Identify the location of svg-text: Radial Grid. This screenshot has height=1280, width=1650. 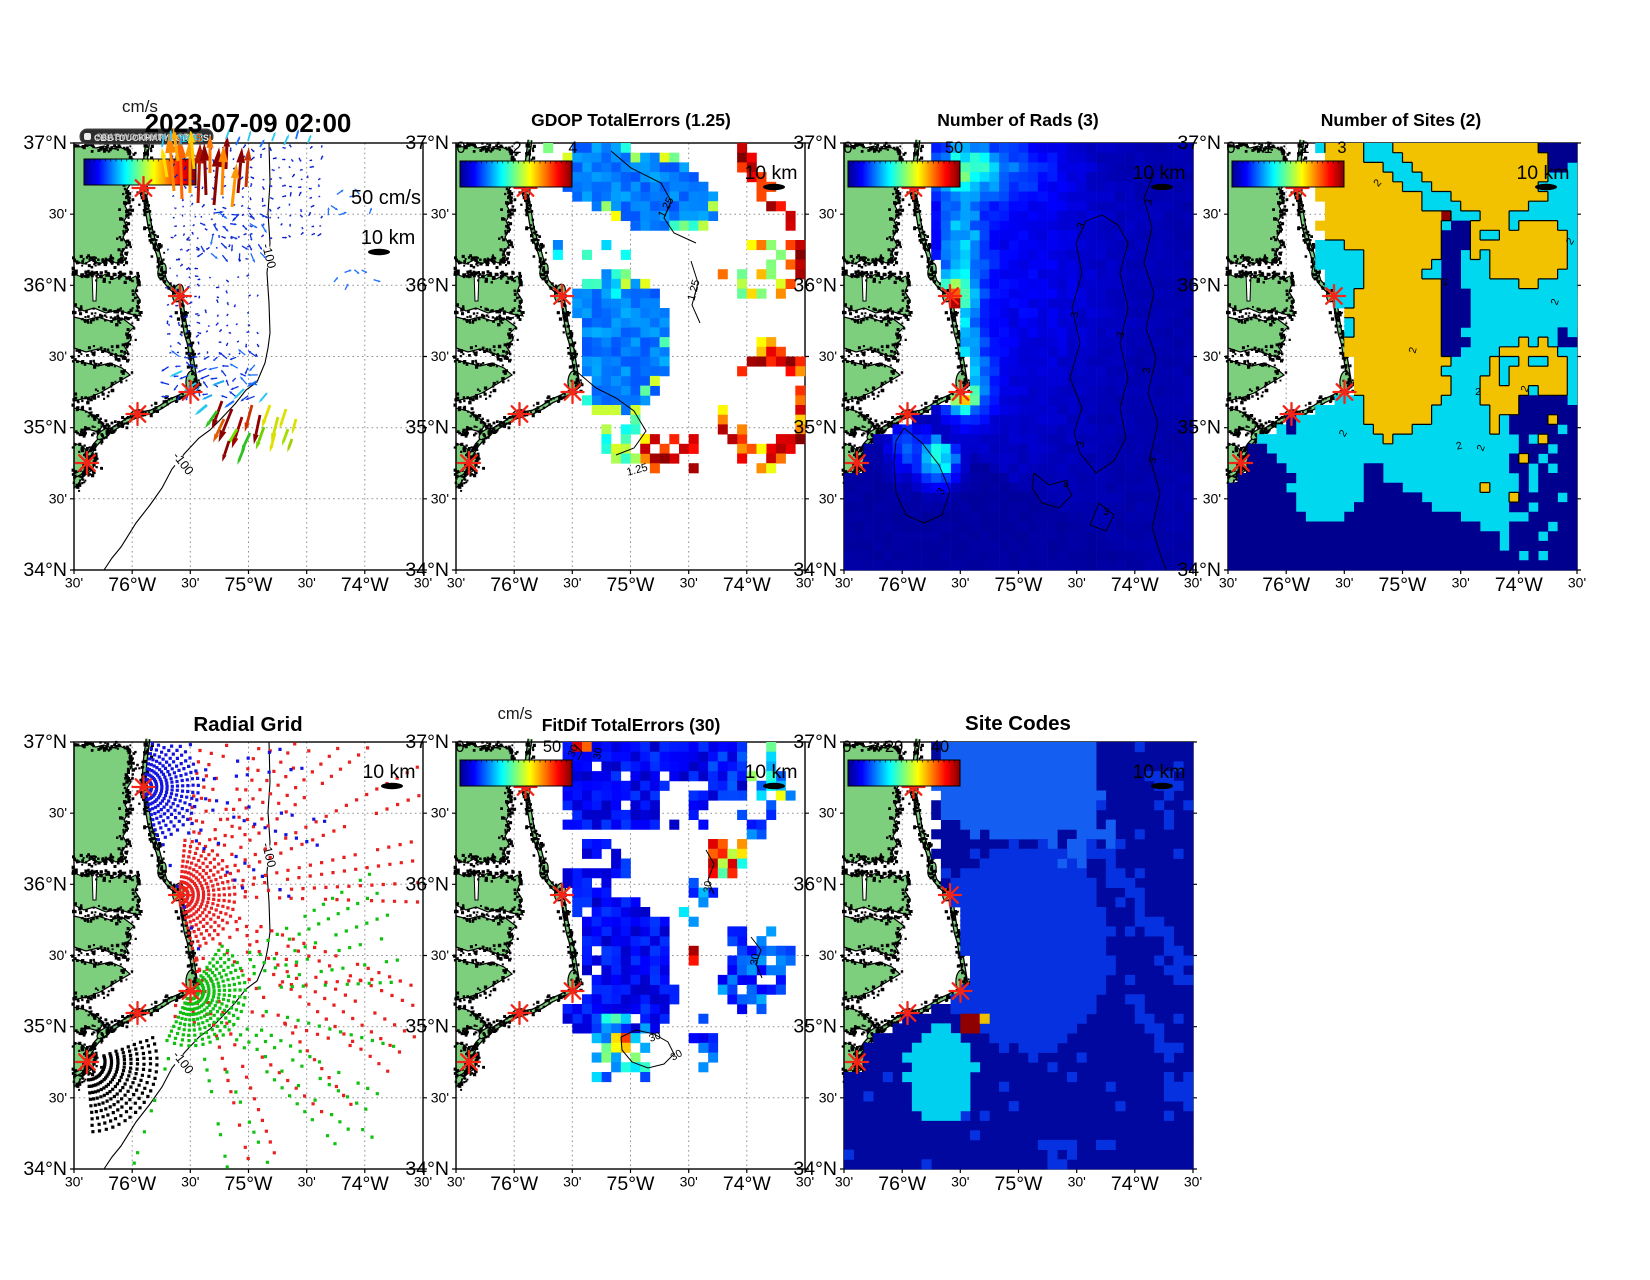
(247, 724).